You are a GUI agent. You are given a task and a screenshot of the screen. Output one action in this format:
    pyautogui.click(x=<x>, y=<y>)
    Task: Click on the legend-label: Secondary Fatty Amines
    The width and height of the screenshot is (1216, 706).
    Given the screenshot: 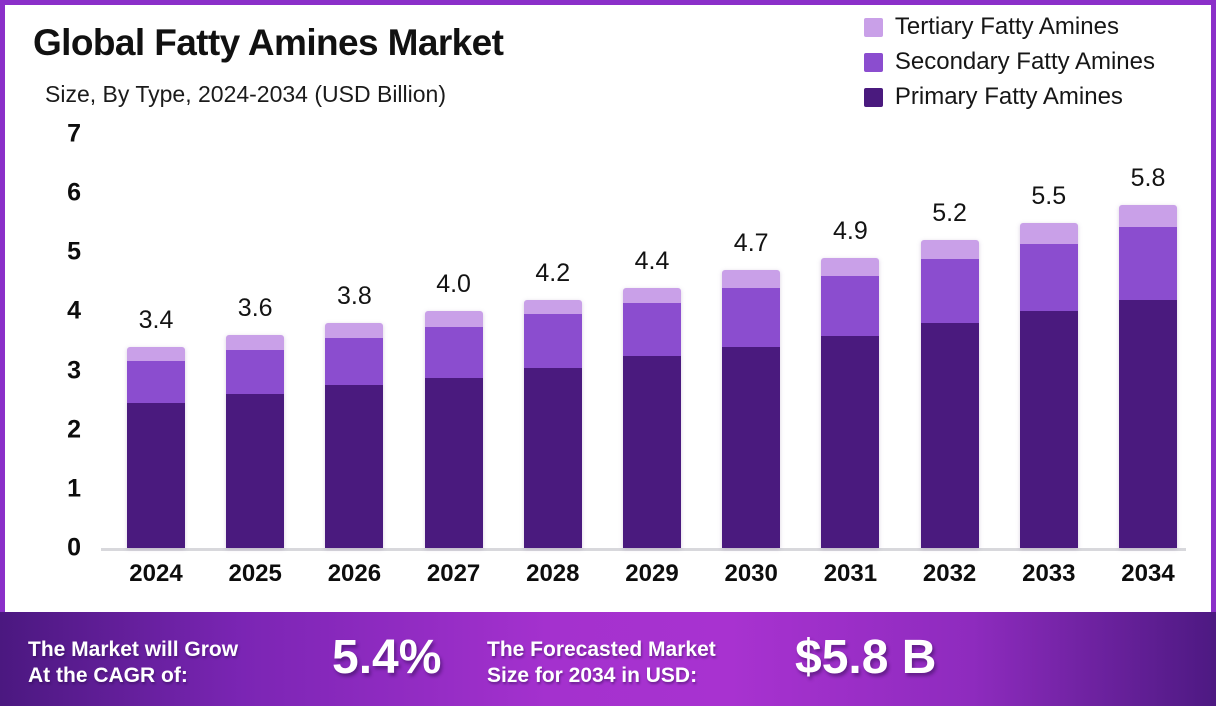 What is the action you would take?
    pyautogui.click(x=1024, y=61)
    